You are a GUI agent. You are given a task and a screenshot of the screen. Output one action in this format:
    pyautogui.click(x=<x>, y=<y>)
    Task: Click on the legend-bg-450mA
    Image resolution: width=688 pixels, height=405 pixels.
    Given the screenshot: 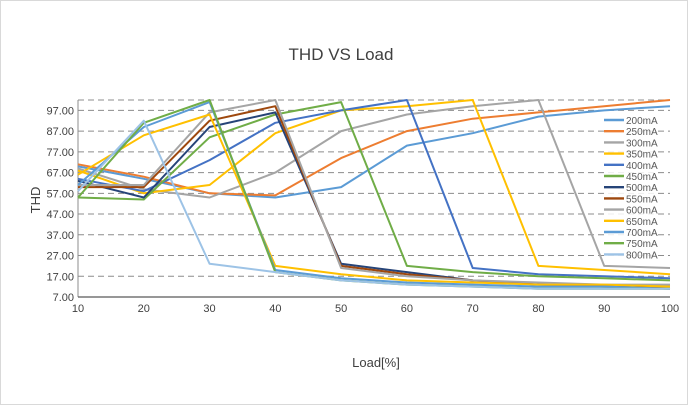 What is the action you would take?
    pyautogui.click(x=631, y=175)
    